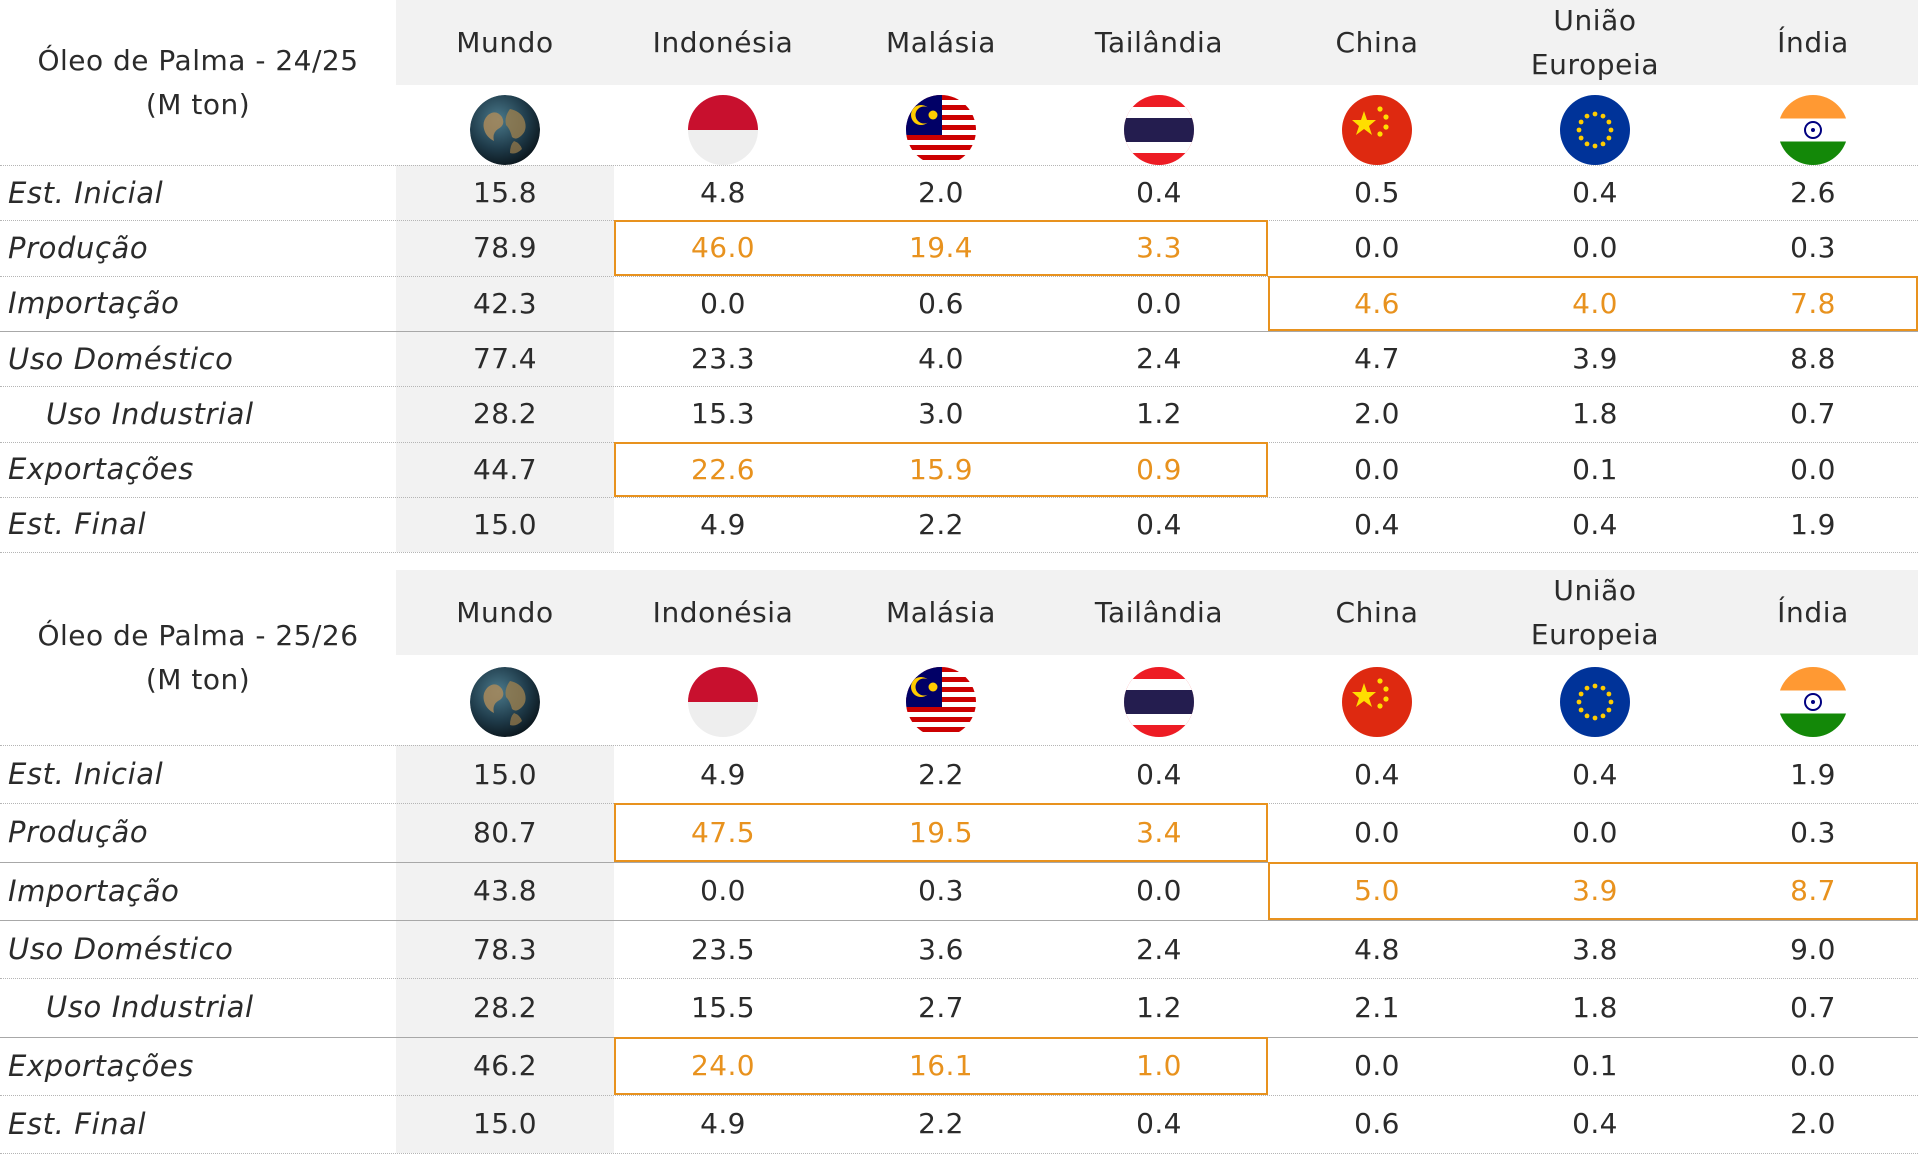  I want to click on table-cell: 0.5, so click(1377, 193).